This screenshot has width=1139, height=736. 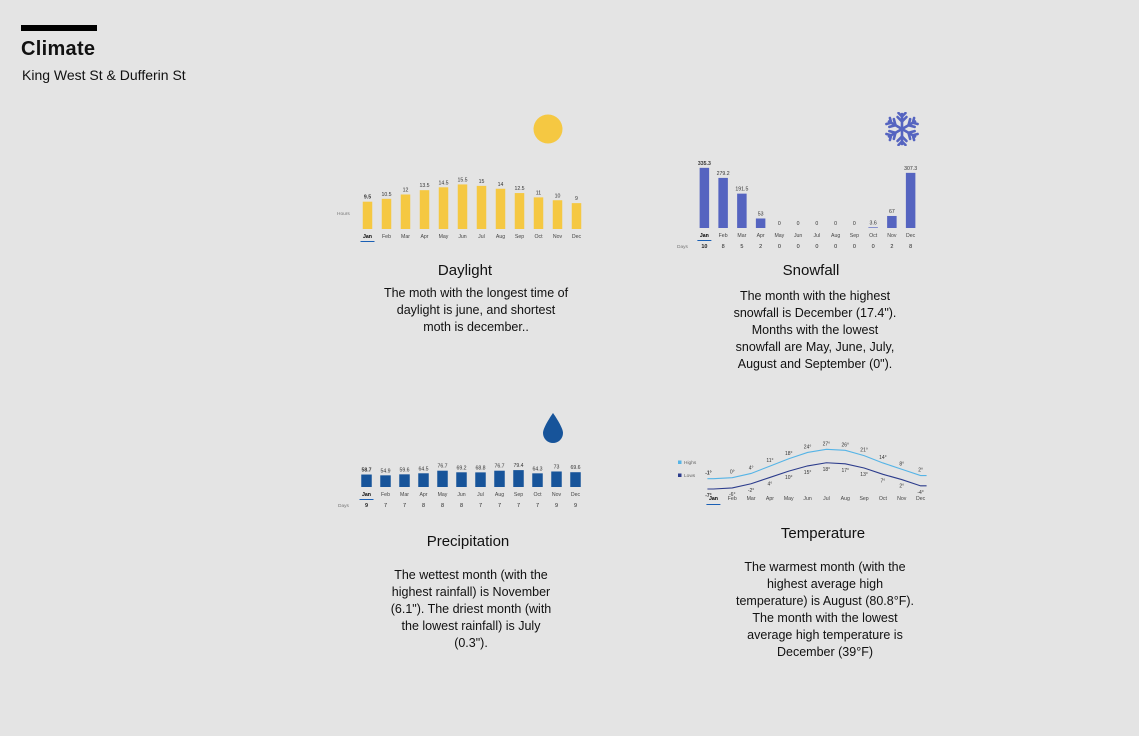 I want to click on tick-label-snowfall-dec: Dec, so click(x=911, y=236).